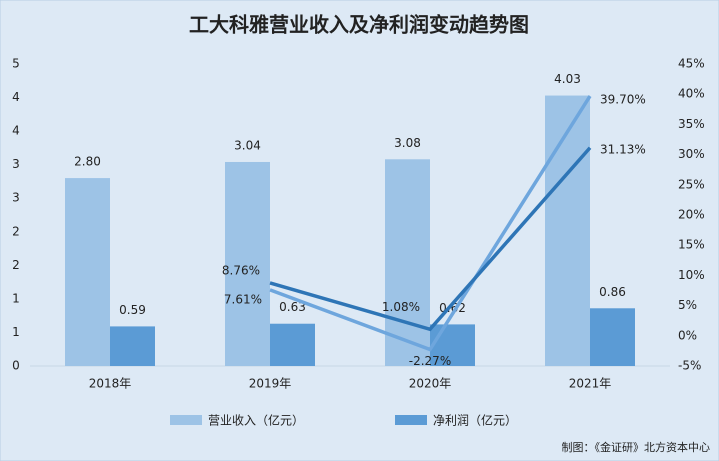 This screenshot has height=461, width=719. Describe the element at coordinates (689, 366) in the screenshot. I see `y2-tick-label: -5%` at that location.